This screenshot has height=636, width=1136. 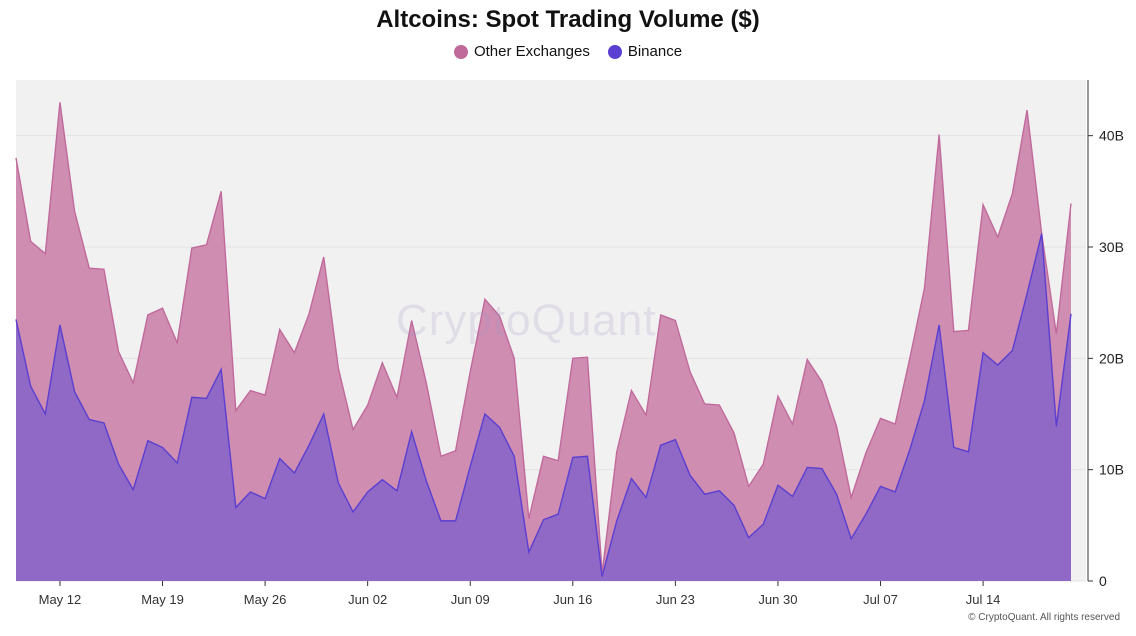 I want to click on chart-title: Altcoins: Spot Trading Volume ($), so click(x=568, y=19).